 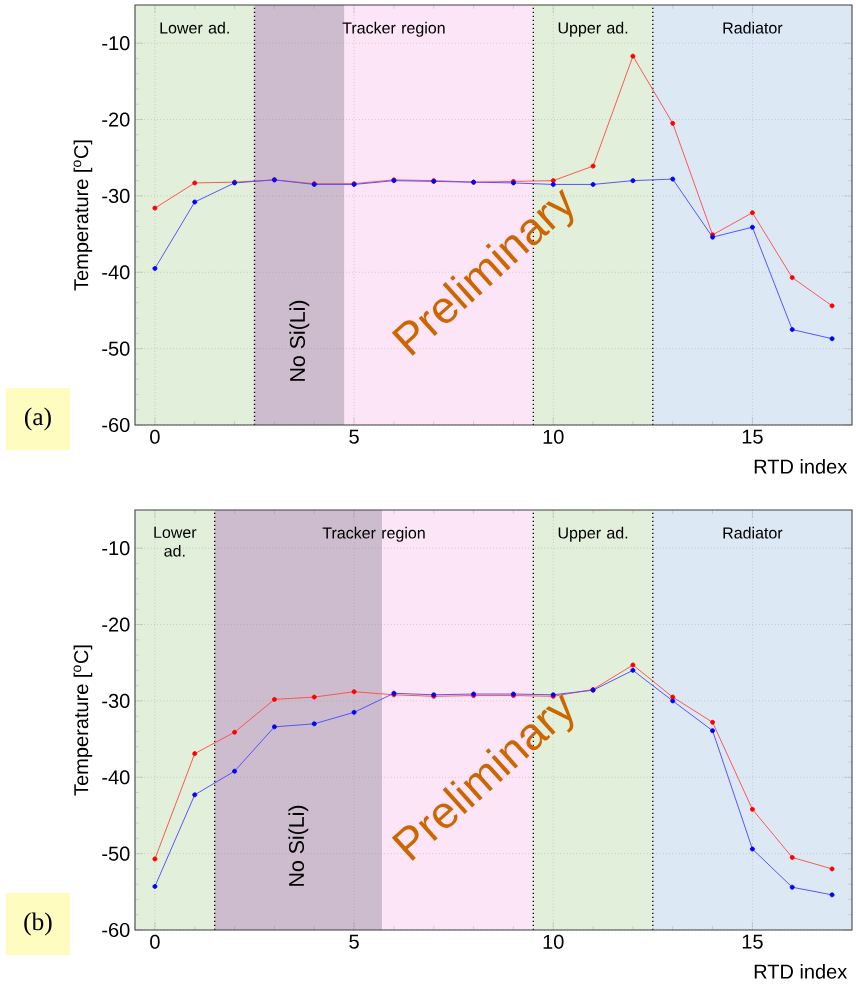 I want to click on text: (b), so click(x=38, y=924).